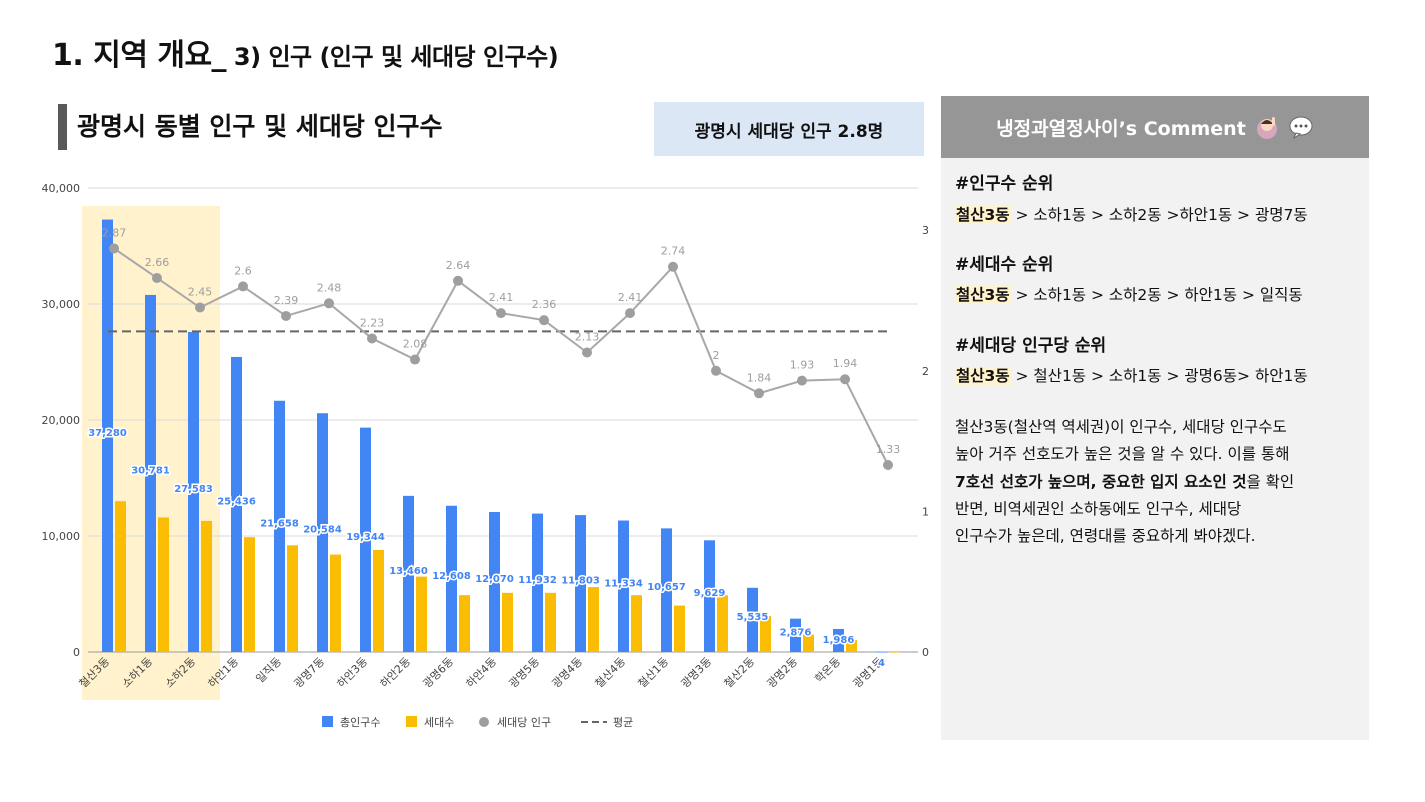 This screenshot has width=1425, height=802. What do you see at coordinates (802, 365) in the screenshot?
I see `line-data-label: 1.93` at bounding box center [802, 365].